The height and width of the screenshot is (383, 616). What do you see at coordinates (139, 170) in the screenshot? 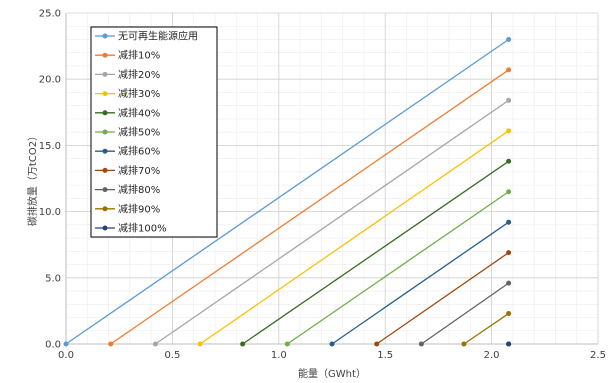
I see `legend-label: 减排70%` at bounding box center [139, 170].